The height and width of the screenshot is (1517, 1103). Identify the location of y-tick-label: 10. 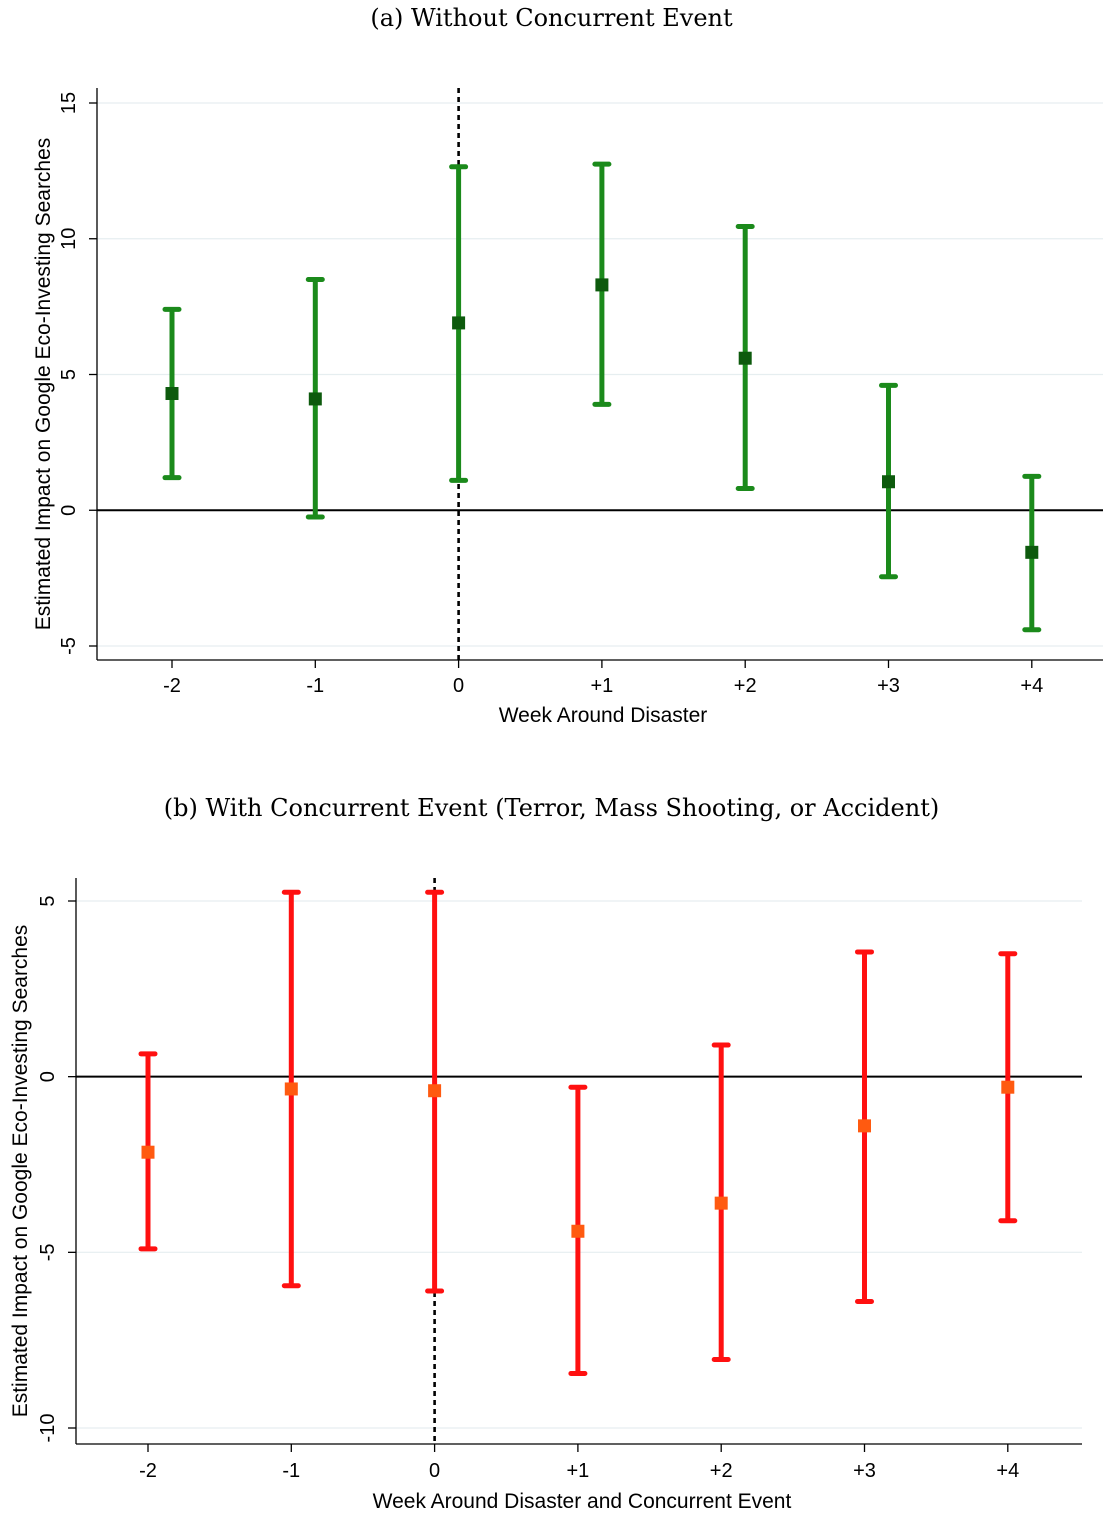
(69, 239).